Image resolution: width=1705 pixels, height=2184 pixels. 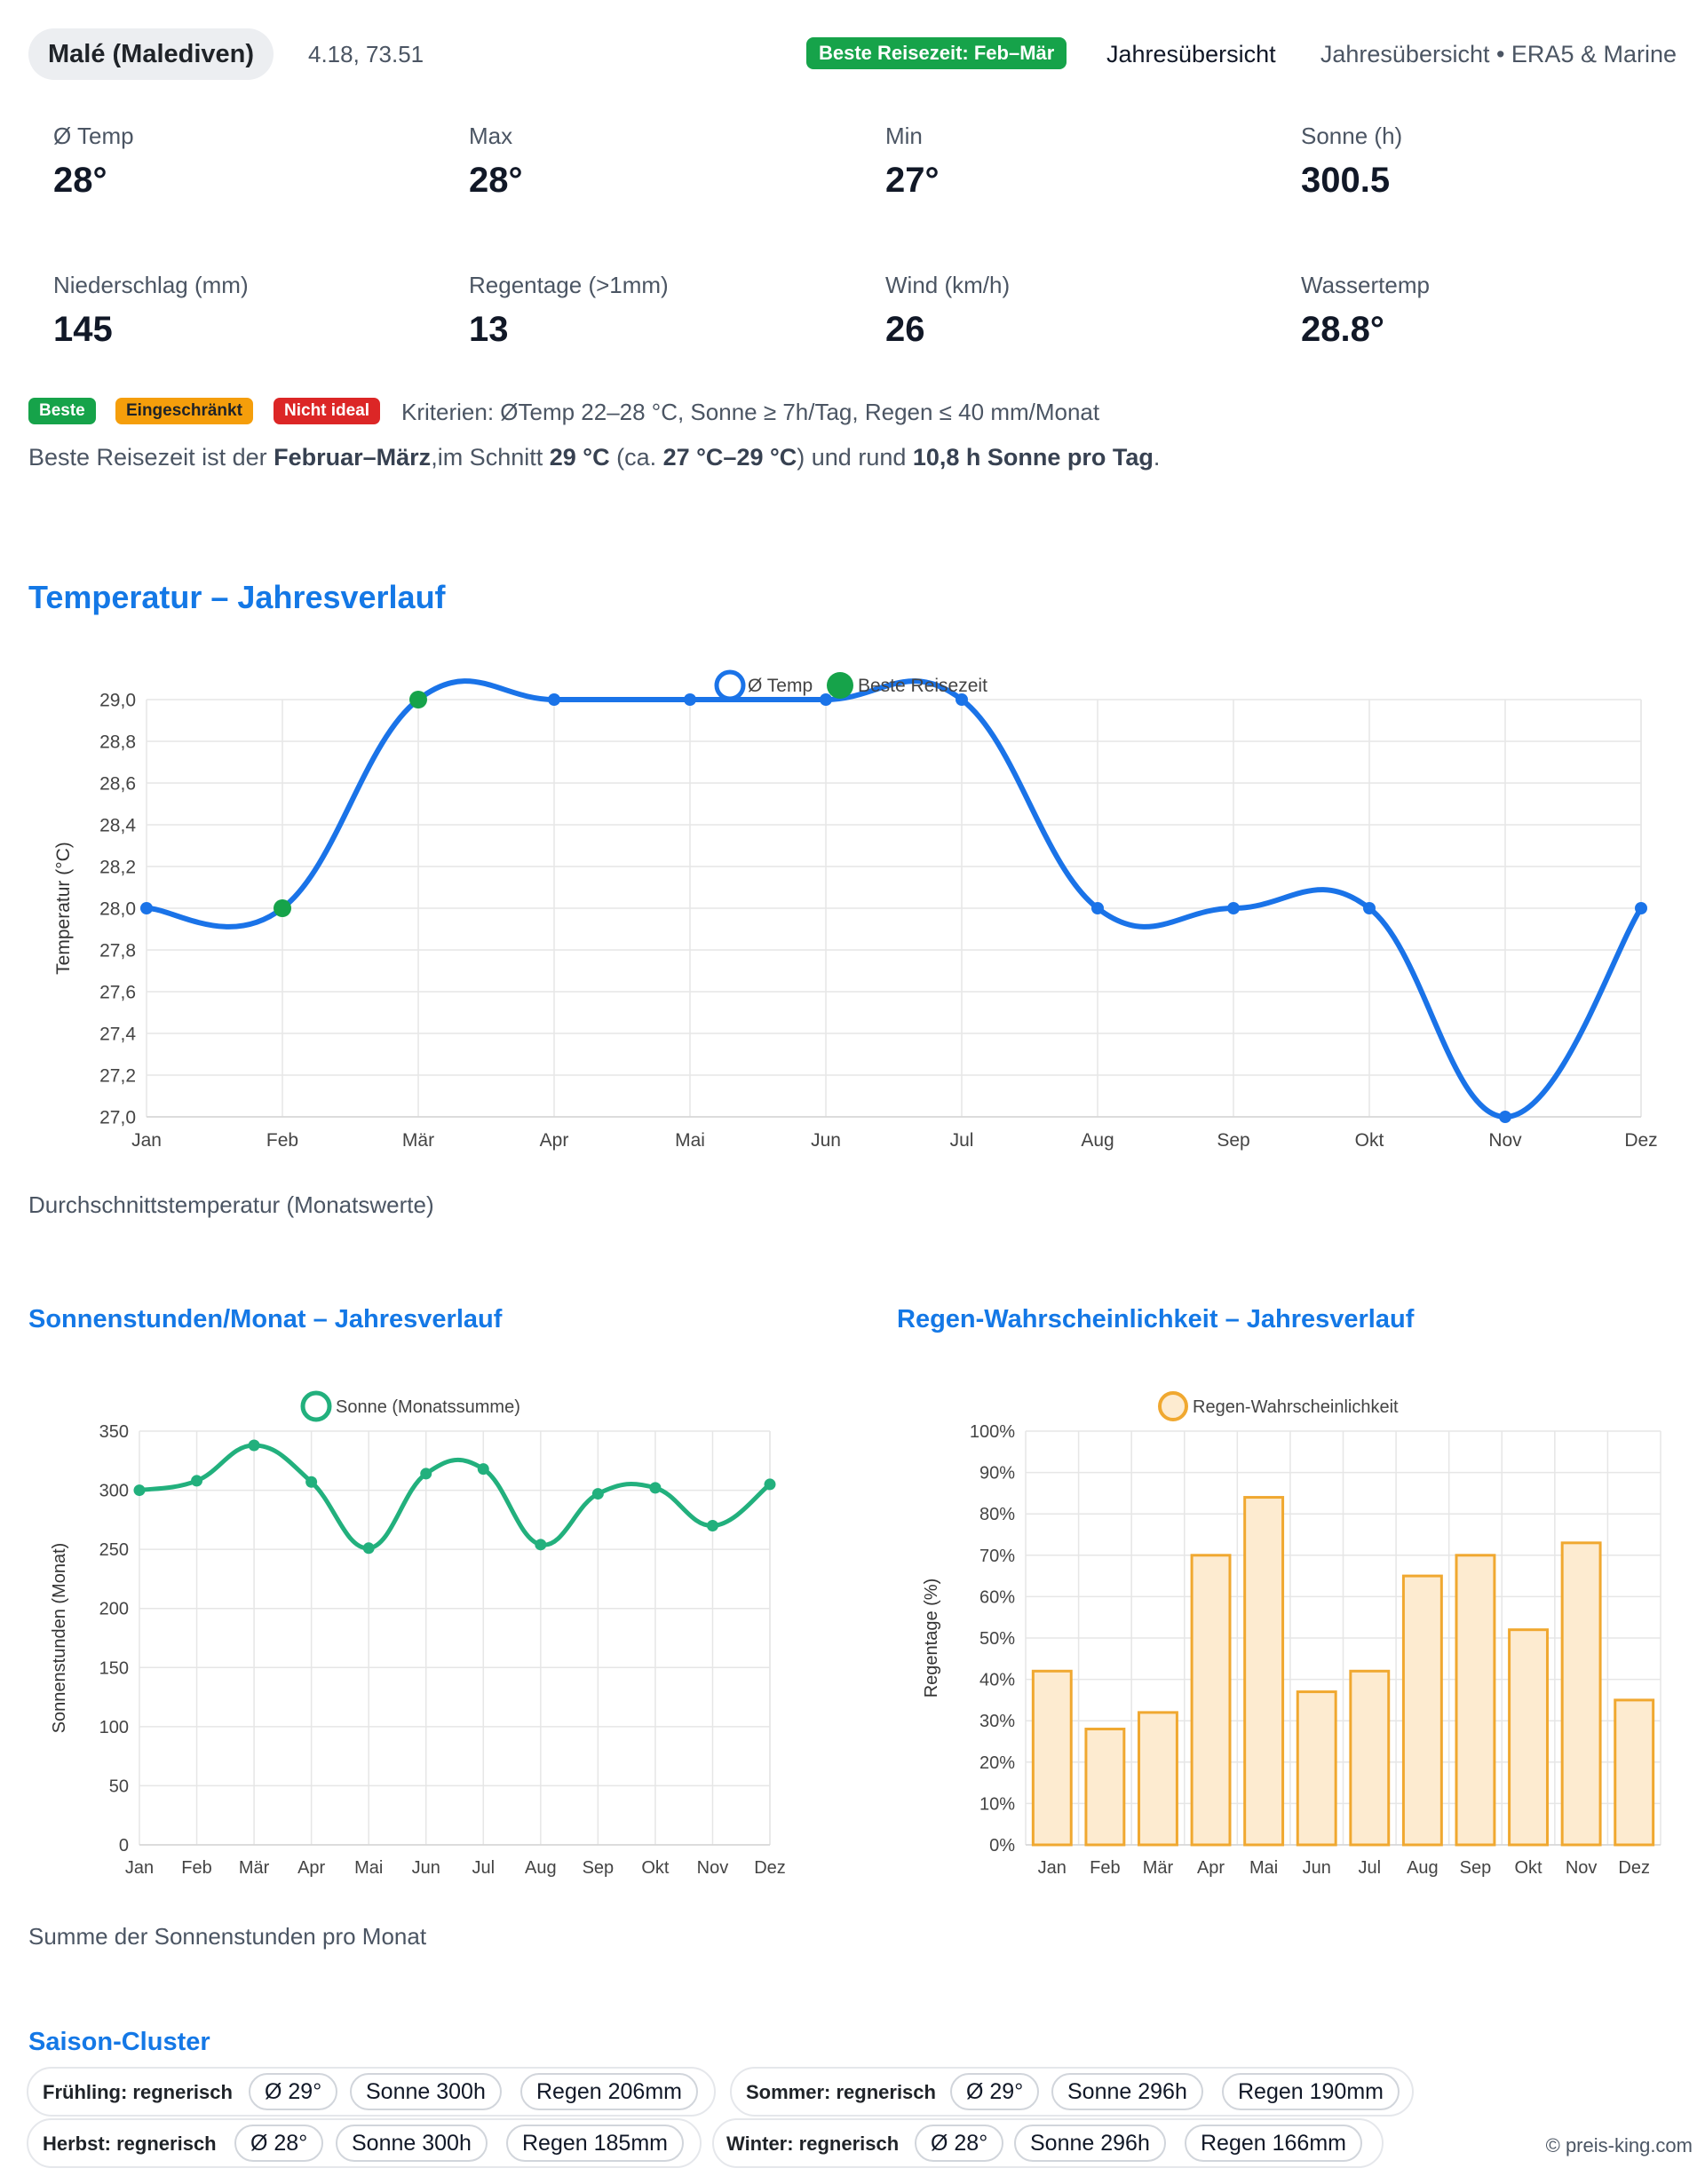 What do you see at coordinates (997, 1514) in the screenshot?
I see `y-tick-label: 80%` at bounding box center [997, 1514].